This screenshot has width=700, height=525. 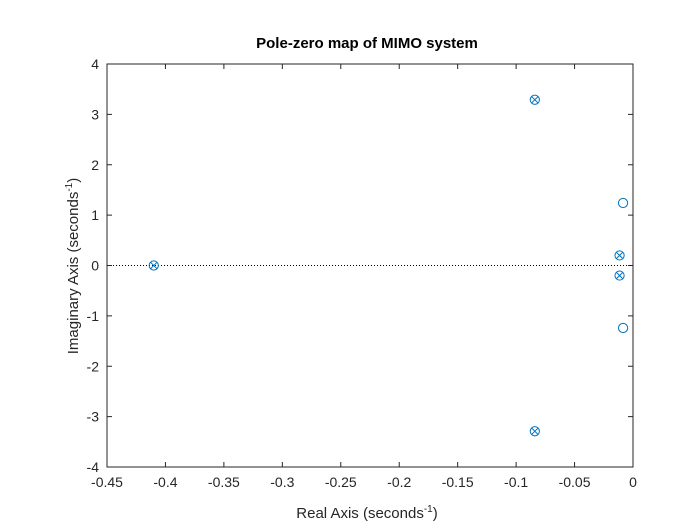 What do you see at coordinates (458, 482) in the screenshot?
I see `x-tick-label: -0.15` at bounding box center [458, 482].